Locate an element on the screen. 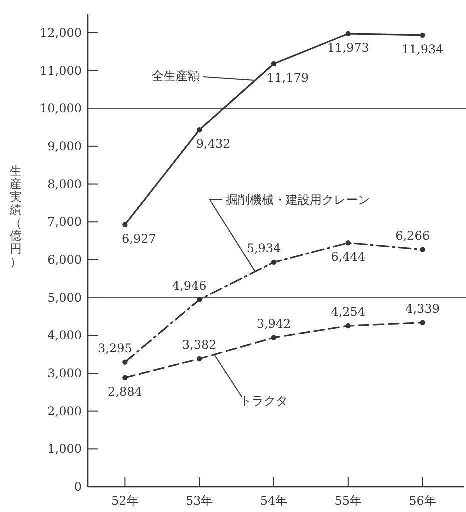  y-tick-label: 5,000 is located at coordinates (65, 297).